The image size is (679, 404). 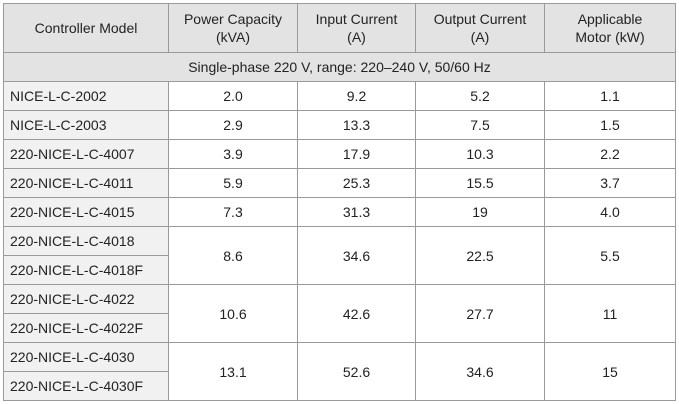 What do you see at coordinates (356, 96) in the screenshot?
I see `input-current-cell: 9.2` at bounding box center [356, 96].